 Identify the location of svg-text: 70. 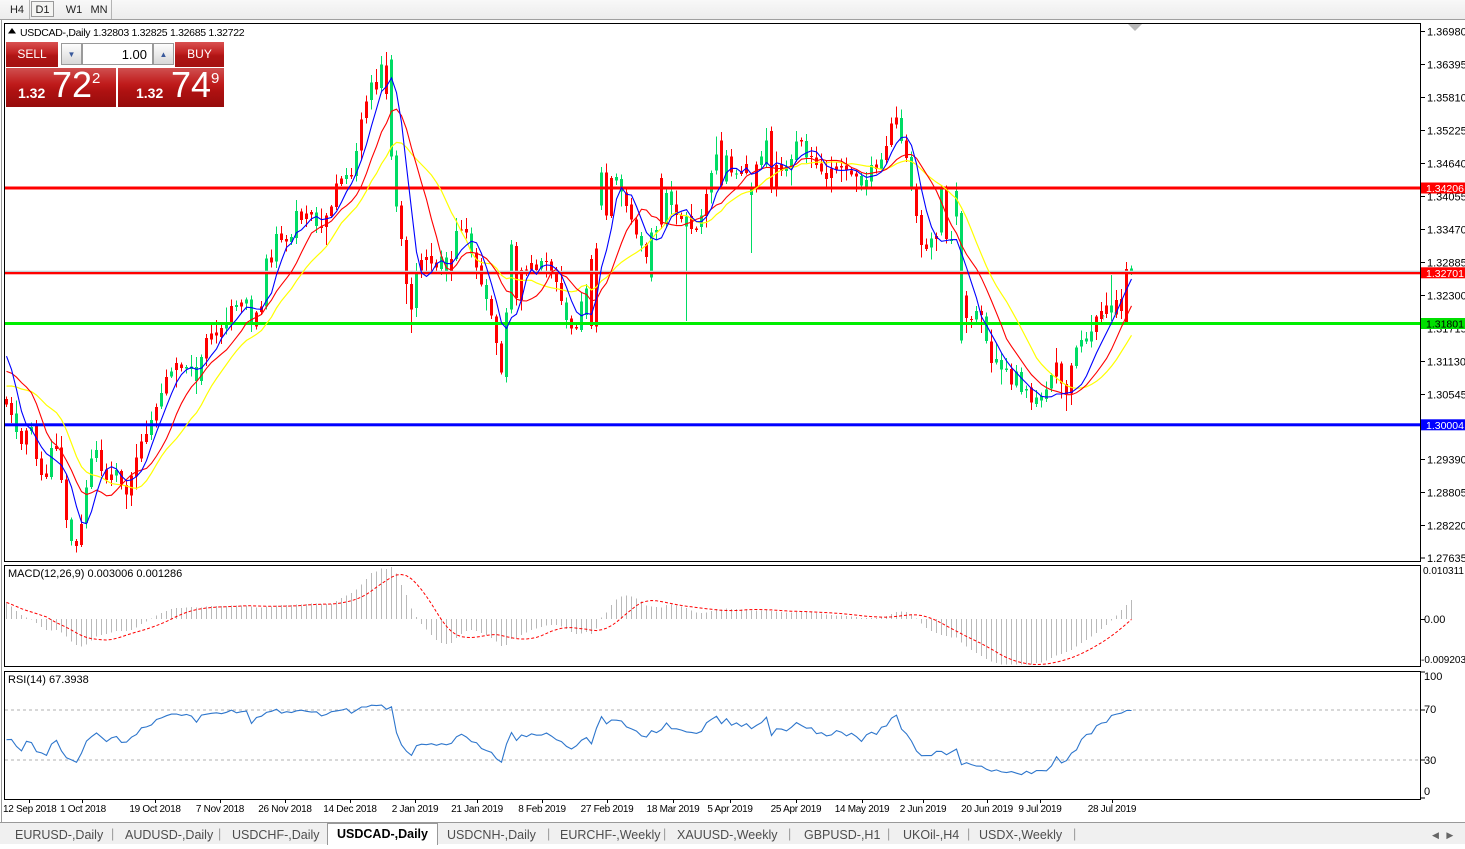
(1430, 710).